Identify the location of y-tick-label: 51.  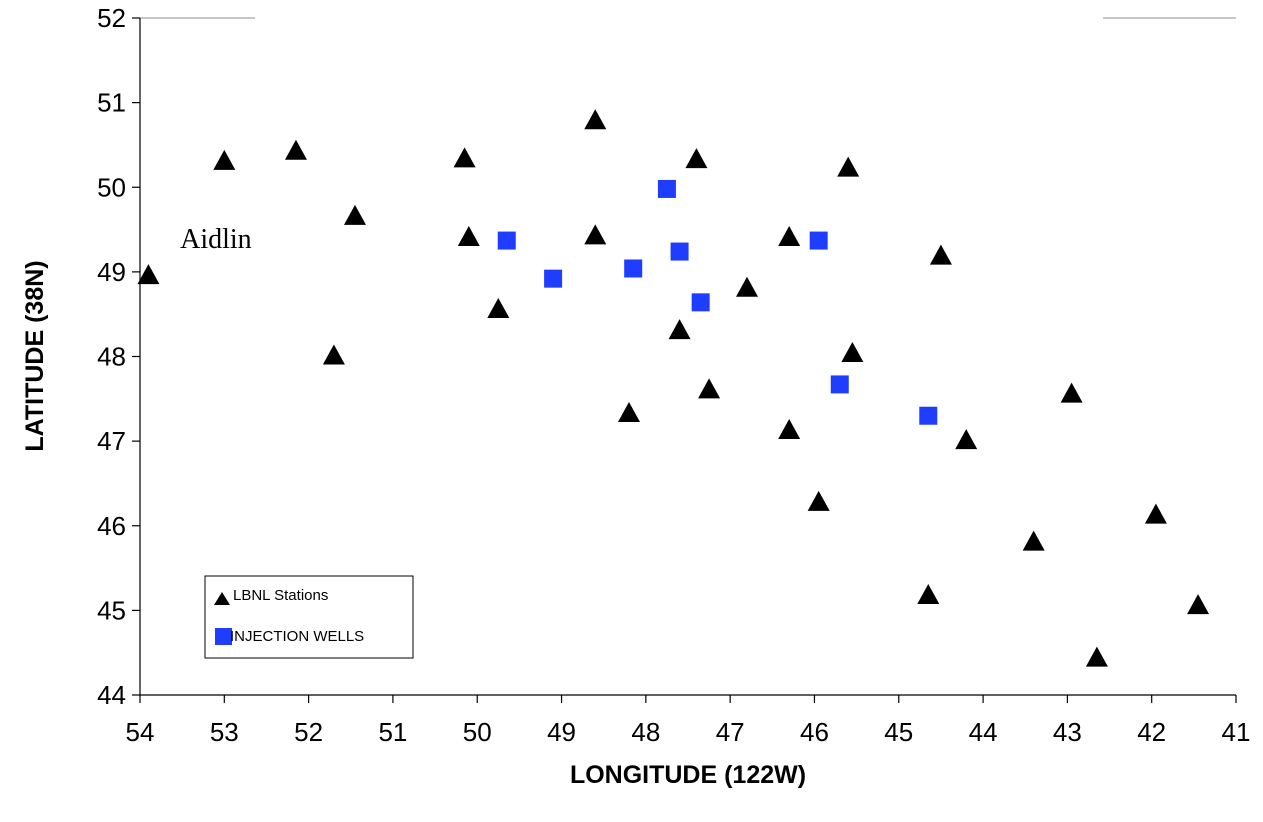
(111, 103).